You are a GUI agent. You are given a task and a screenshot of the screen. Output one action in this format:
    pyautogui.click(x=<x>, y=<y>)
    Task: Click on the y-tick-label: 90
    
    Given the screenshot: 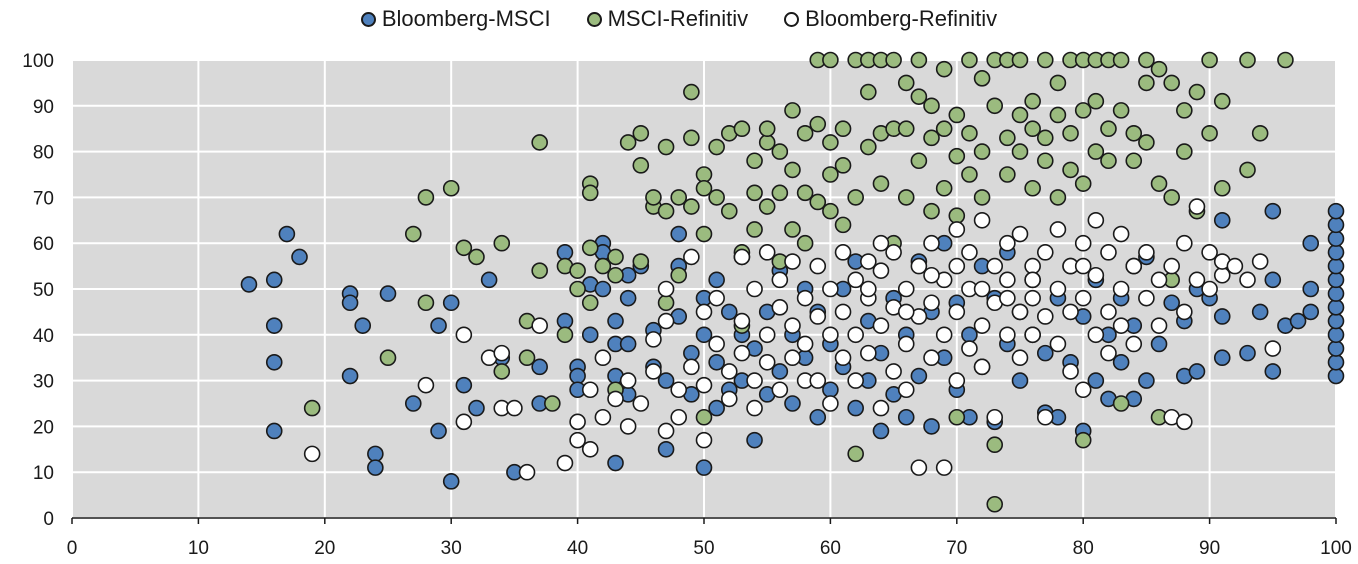 What is the action you would take?
    pyautogui.click(x=43, y=107)
    